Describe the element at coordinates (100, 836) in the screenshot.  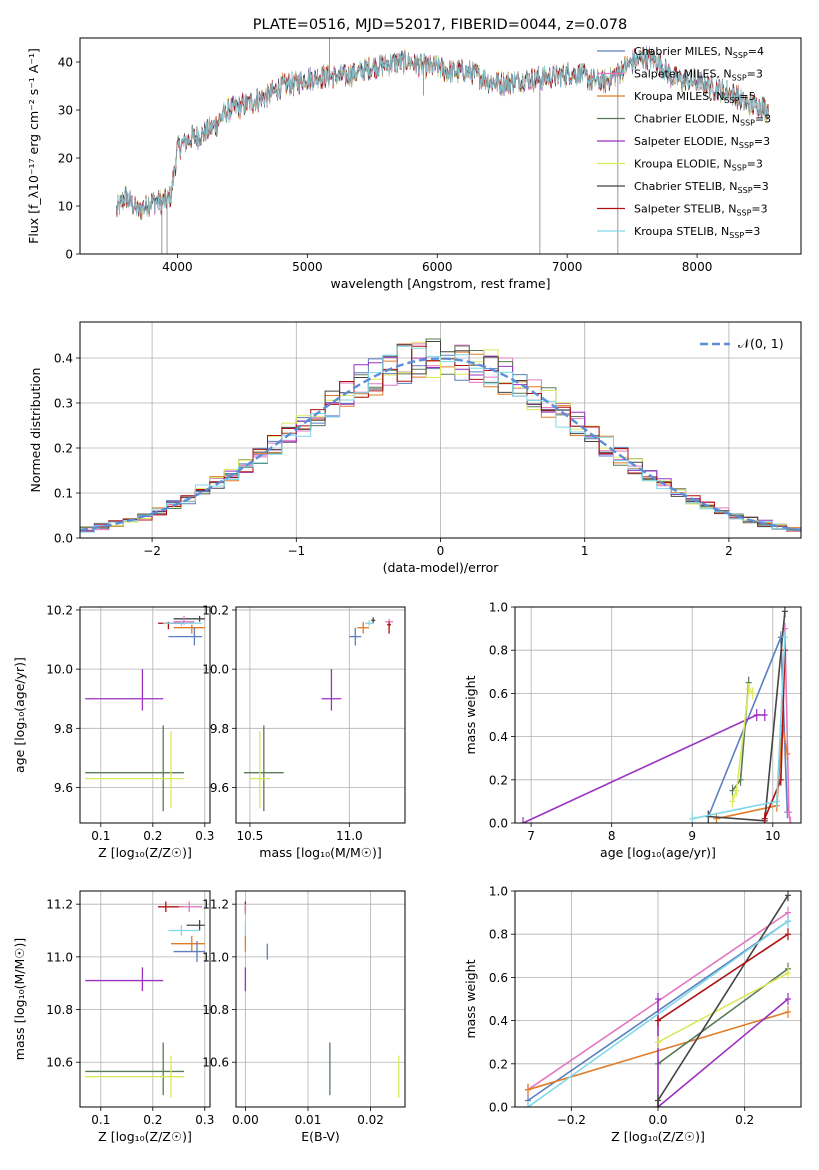
I see `x-tick-label: 0.1` at that location.